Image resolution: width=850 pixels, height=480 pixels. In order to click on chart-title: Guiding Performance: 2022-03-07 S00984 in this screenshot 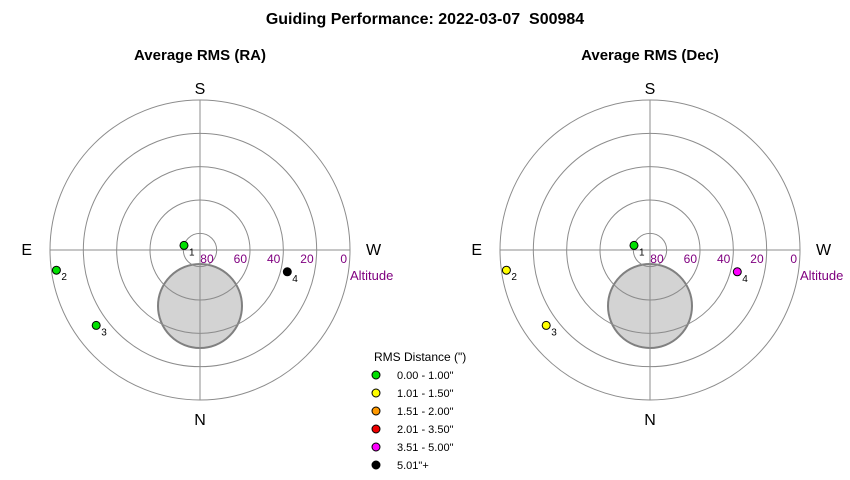, I will do `click(425, 19)`.